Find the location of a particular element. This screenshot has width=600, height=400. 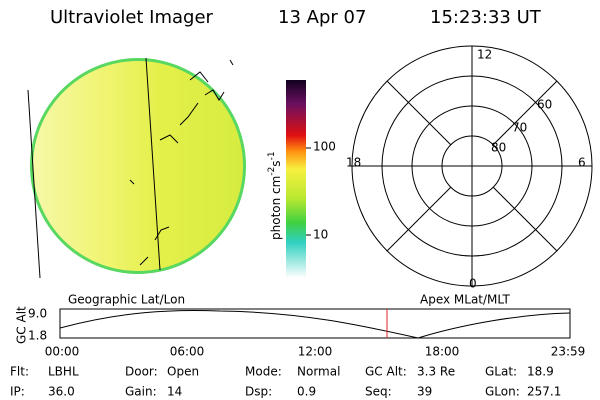

info-label: GLat: is located at coordinates (501, 372).